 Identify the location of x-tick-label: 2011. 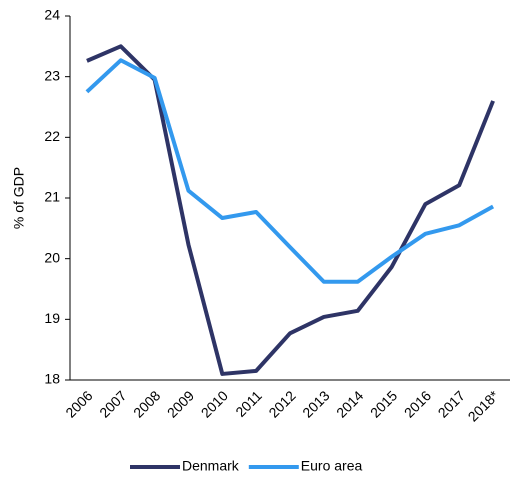
(248, 403).